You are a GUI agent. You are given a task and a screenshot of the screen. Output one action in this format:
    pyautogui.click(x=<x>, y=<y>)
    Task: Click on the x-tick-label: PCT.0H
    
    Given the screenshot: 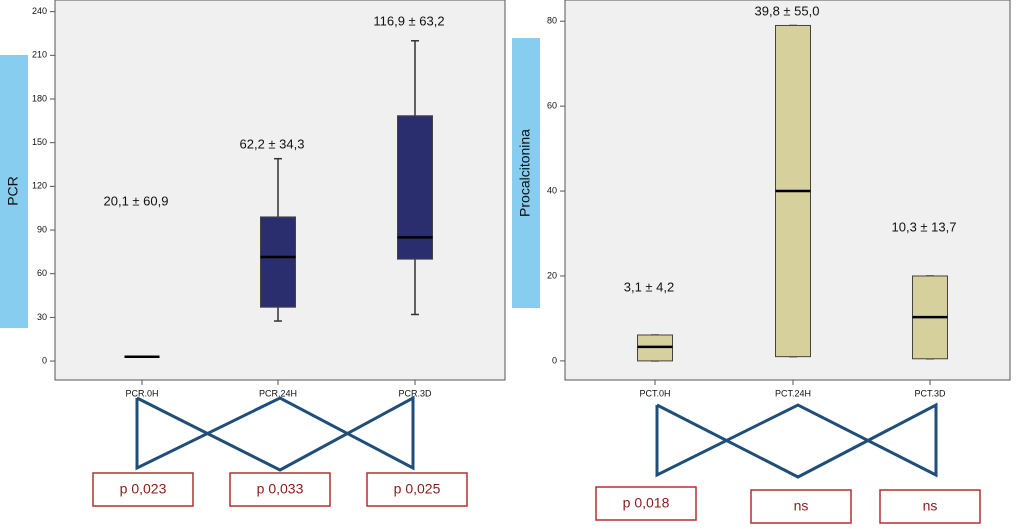 What is the action you would take?
    pyautogui.click(x=654, y=393)
    